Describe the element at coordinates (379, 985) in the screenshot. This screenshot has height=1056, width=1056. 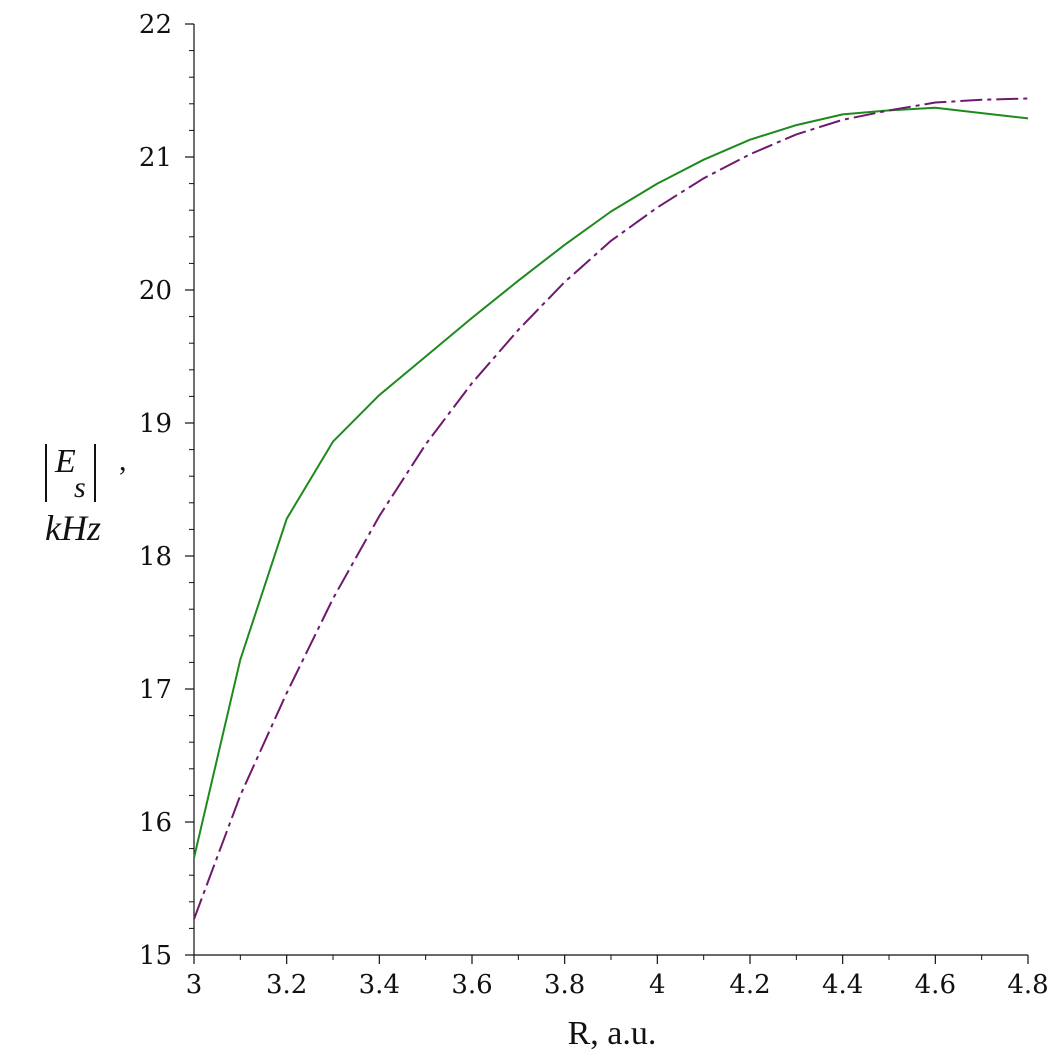
I see `x-tick-label: 3.4` at that location.